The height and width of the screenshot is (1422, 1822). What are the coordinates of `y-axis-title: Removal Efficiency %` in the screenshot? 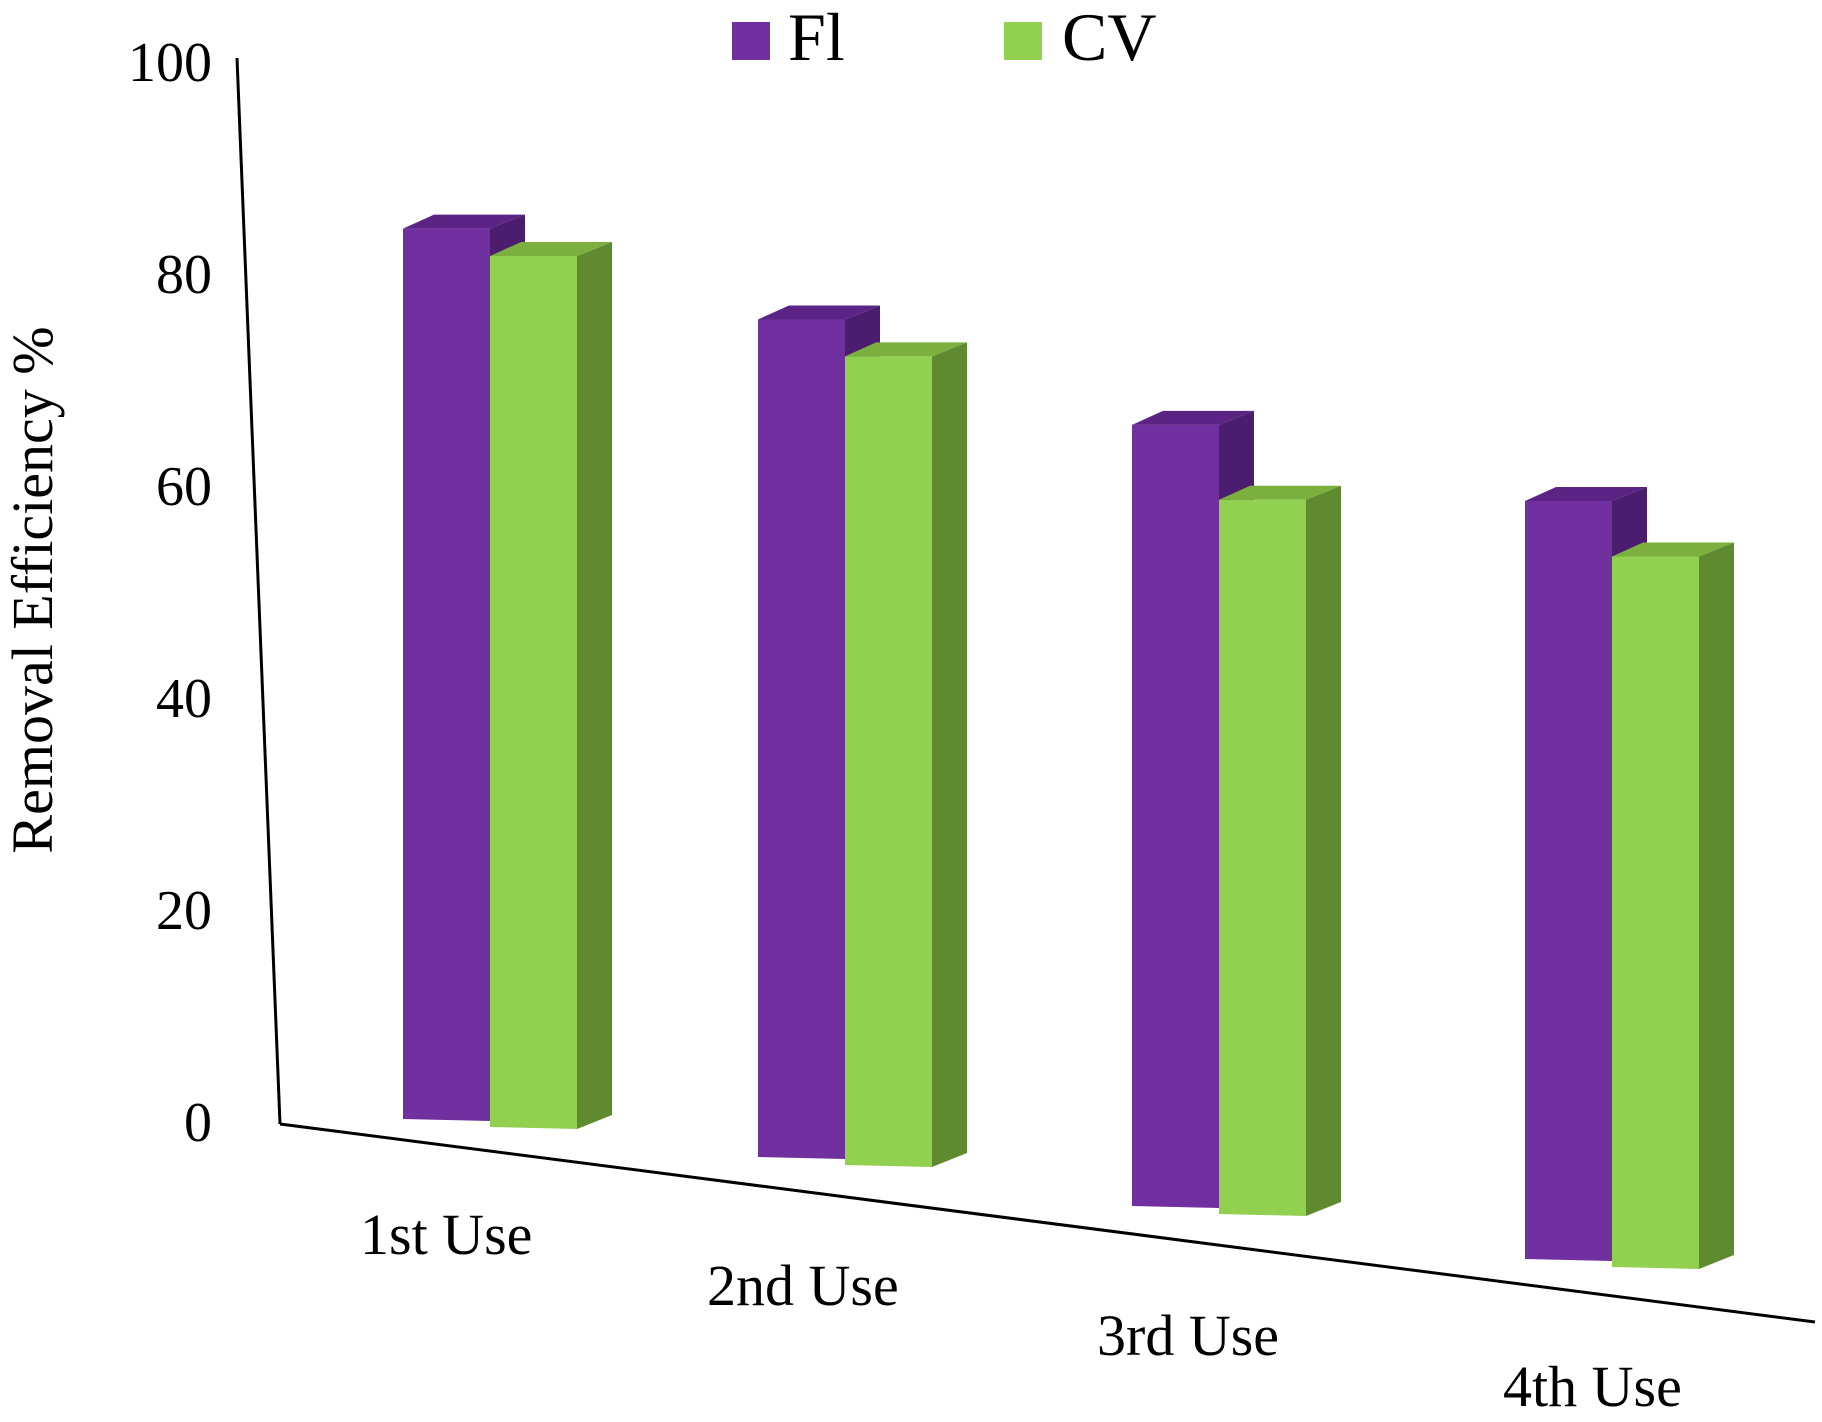 It's located at (32, 589).